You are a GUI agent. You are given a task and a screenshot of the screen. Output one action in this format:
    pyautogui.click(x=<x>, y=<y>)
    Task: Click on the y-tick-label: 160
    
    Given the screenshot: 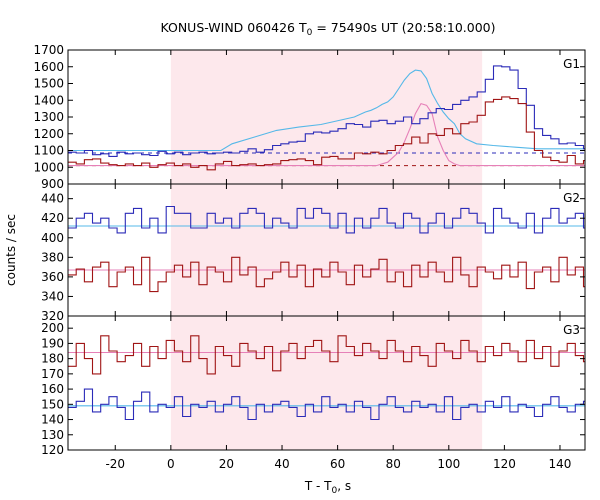 What is the action you would take?
    pyautogui.click(x=52, y=389)
    